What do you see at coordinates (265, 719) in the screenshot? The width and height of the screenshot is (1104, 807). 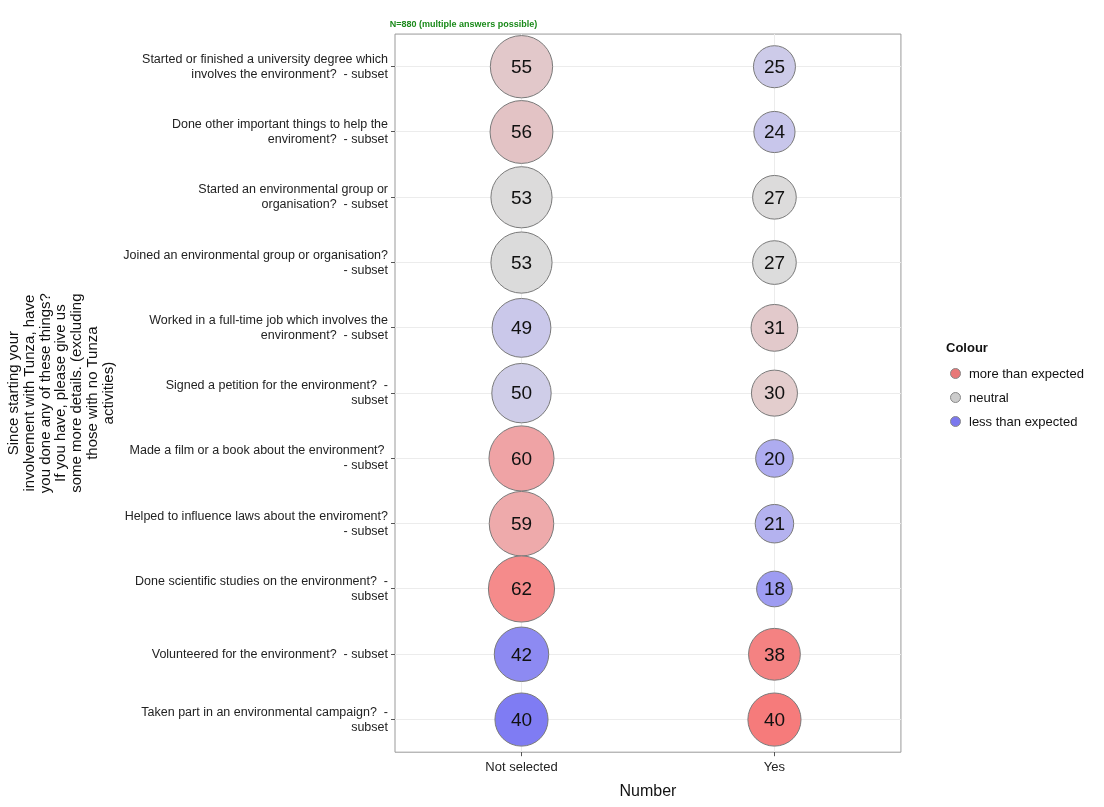 I see `y-tick-label: Taken part in an environmental campaign? - subset` at bounding box center [265, 719].